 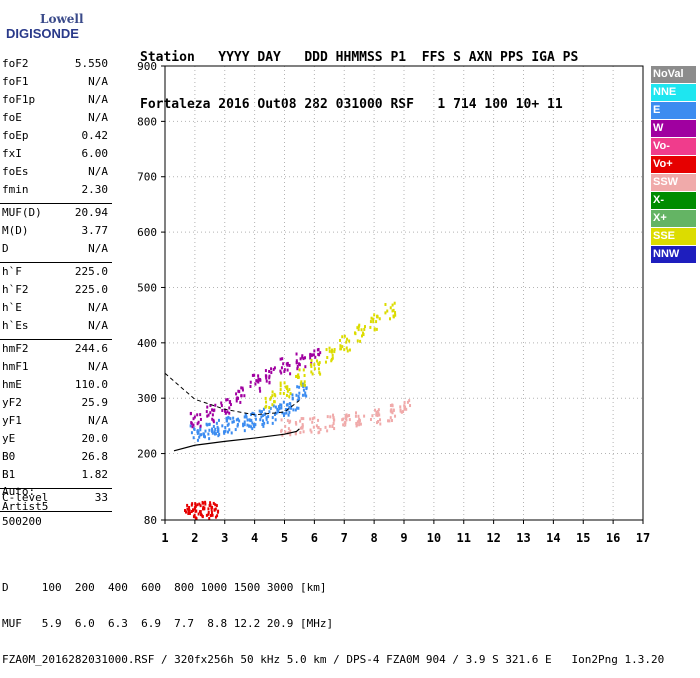 What do you see at coordinates (43, 24) in the screenshot?
I see `digisonde-logo: Lowell DIGISONDE` at bounding box center [43, 24].